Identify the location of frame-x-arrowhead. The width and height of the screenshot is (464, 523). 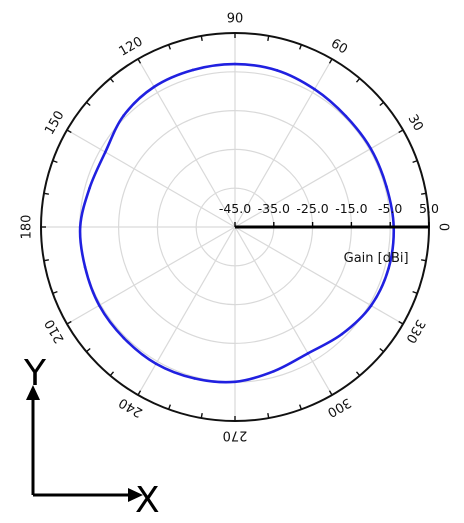
(135, 495).